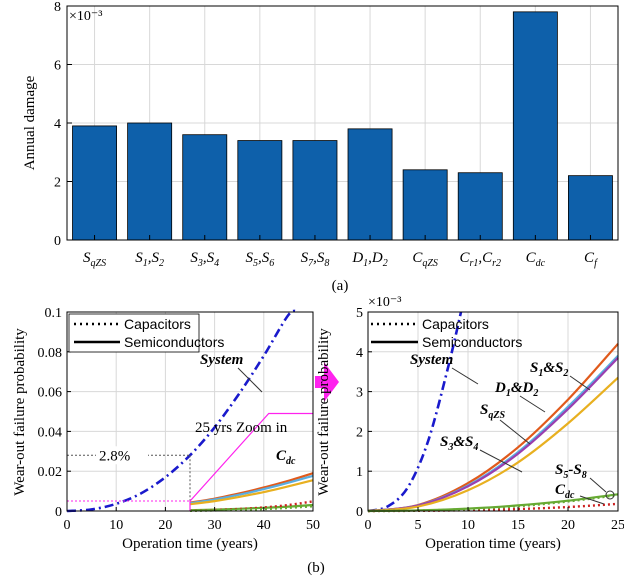  Describe the element at coordinates (145, 263) in the screenshot. I see `x-tick-label-sub: 1` at that location.